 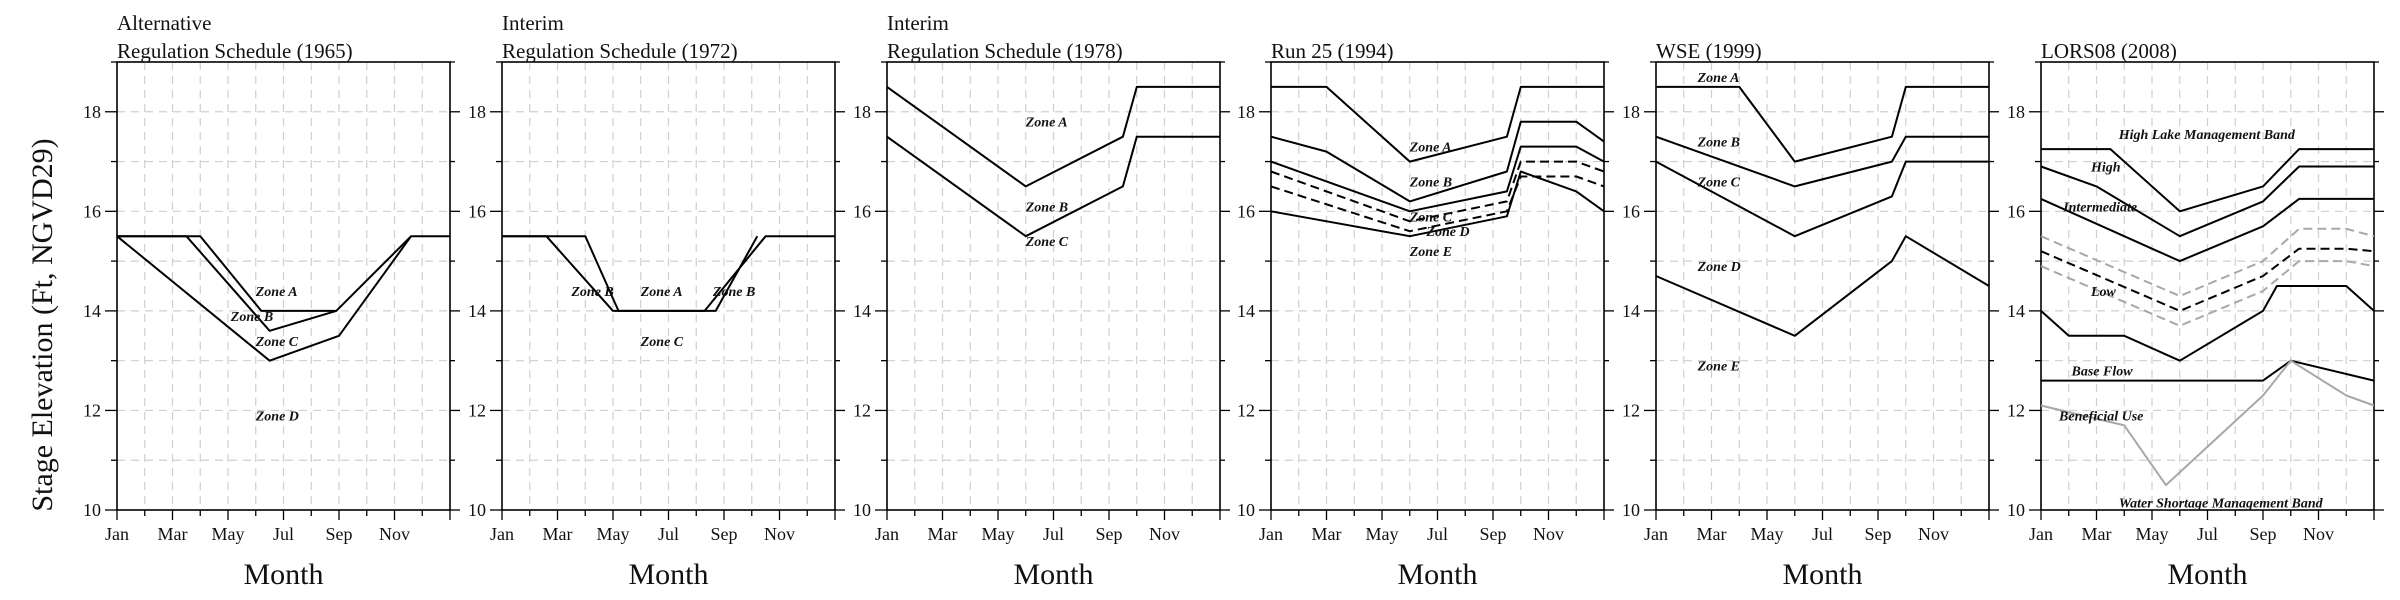 I want to click on zone-label: Beneficial Use, so click(x=2100, y=416).